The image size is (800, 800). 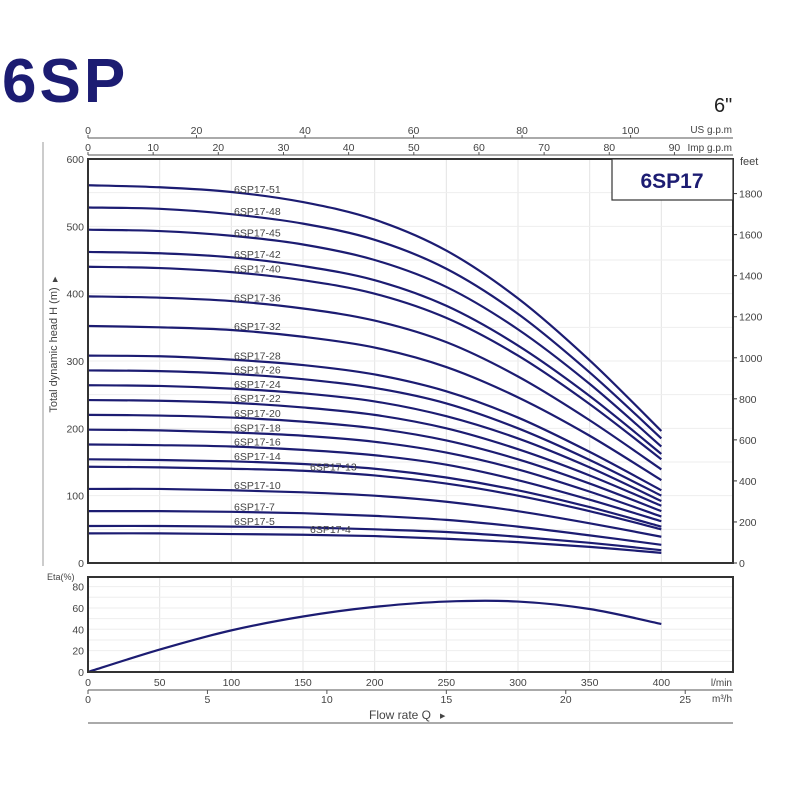 I want to click on top-axis-tick-label: 60, so click(x=414, y=131).